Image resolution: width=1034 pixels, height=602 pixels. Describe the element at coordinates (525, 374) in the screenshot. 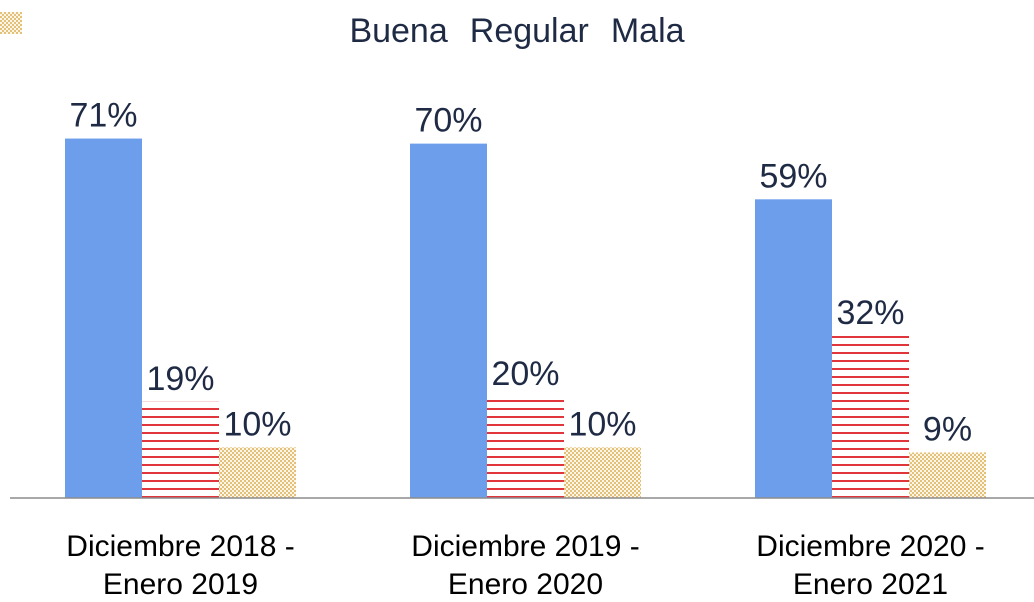

I see `value-label: 20%` at that location.